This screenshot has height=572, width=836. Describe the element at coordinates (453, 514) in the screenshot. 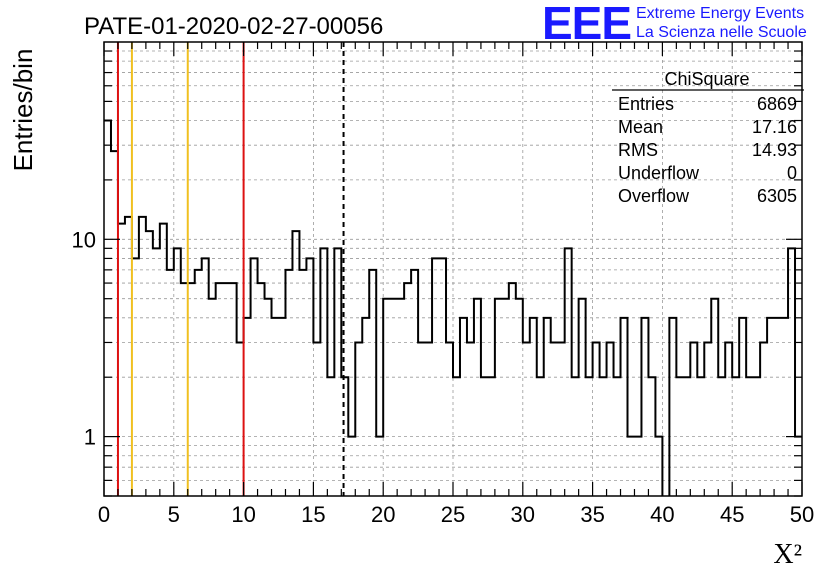

I see `x-tick-label: 25` at that location.